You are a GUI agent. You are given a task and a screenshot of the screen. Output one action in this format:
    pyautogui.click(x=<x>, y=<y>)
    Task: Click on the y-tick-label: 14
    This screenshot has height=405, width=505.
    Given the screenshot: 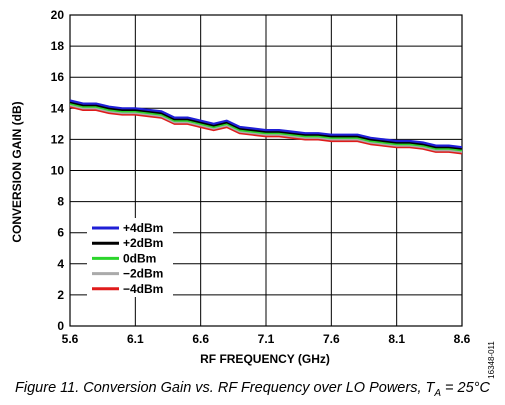 What is the action you would take?
    pyautogui.click(x=58, y=108)
    